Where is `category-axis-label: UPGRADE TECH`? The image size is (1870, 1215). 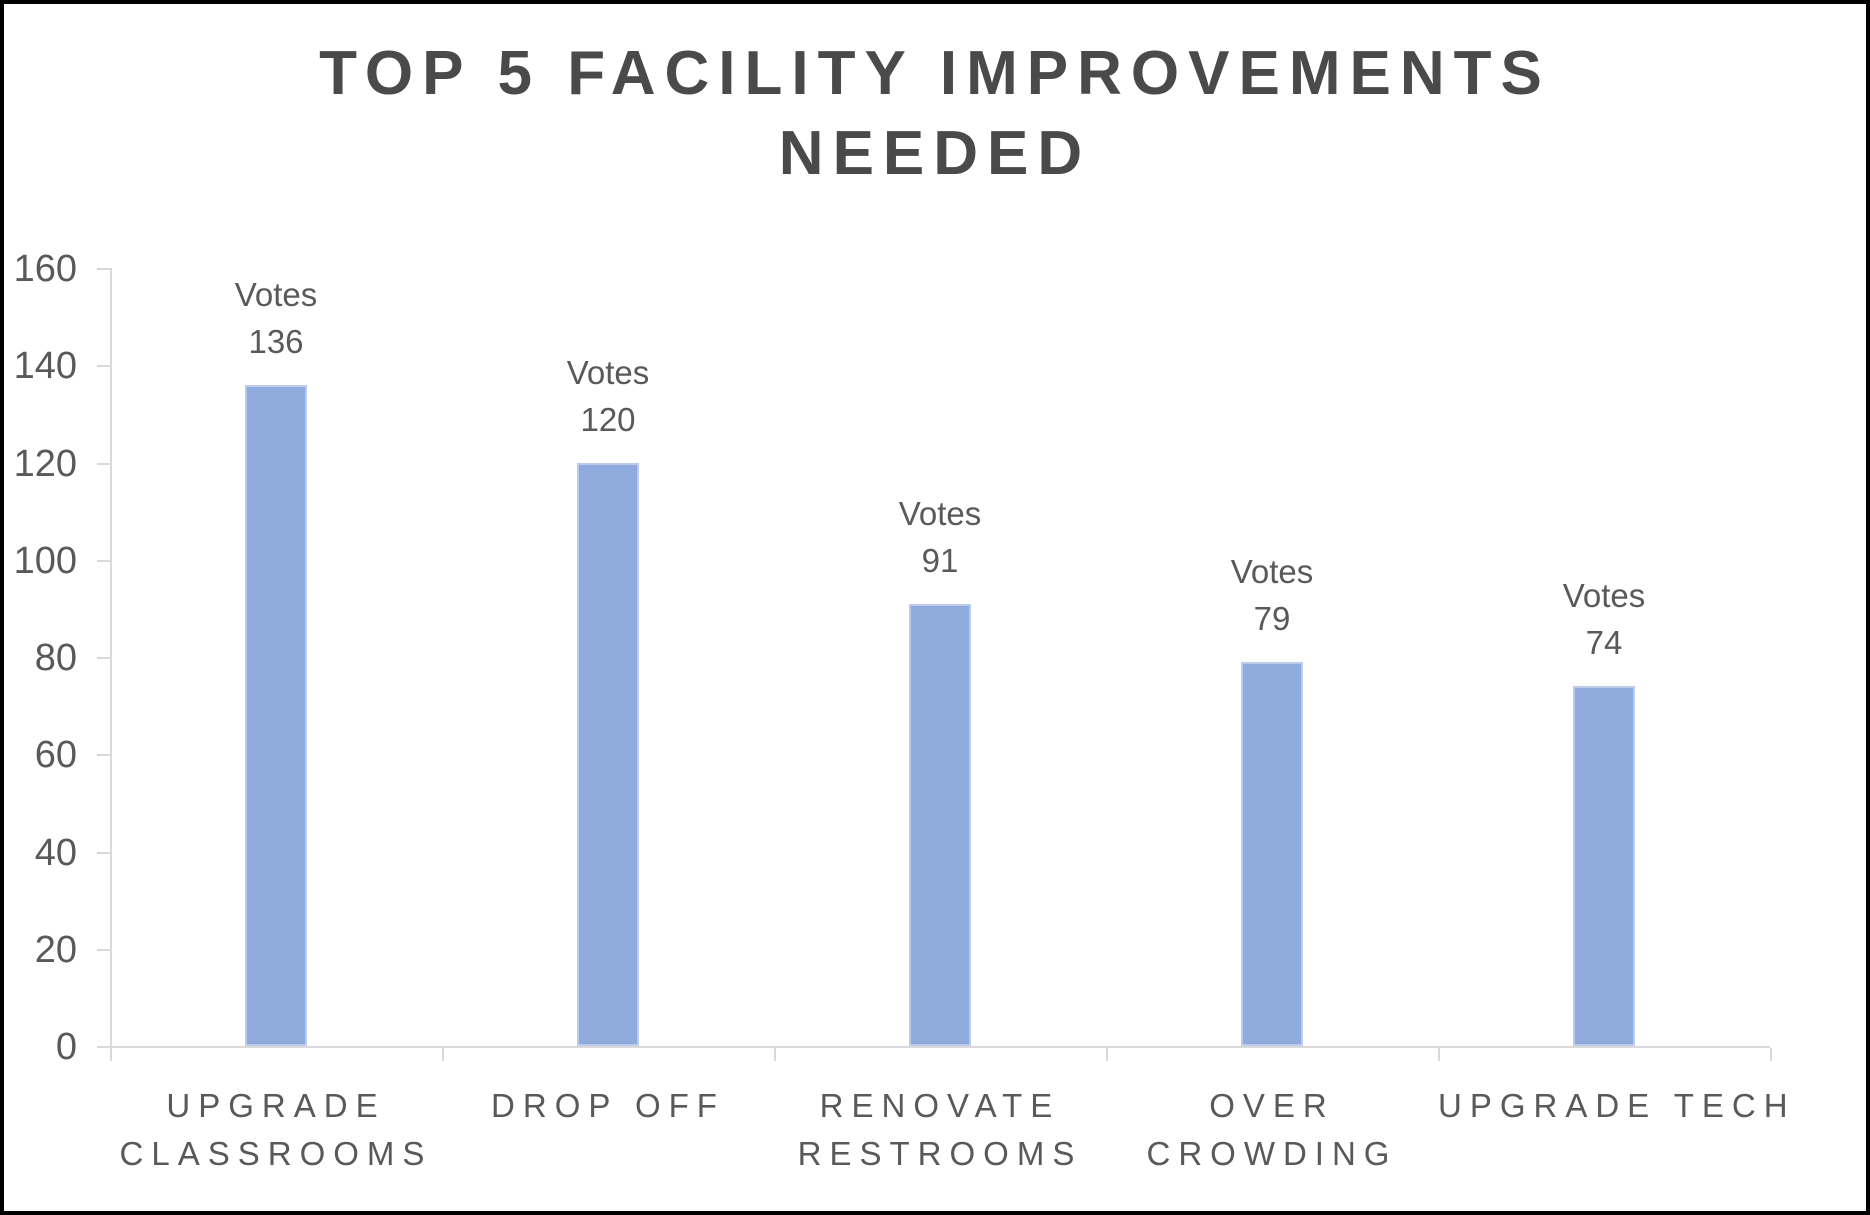 category-axis-label: UPGRADE TECH is located at coordinates (1617, 1106).